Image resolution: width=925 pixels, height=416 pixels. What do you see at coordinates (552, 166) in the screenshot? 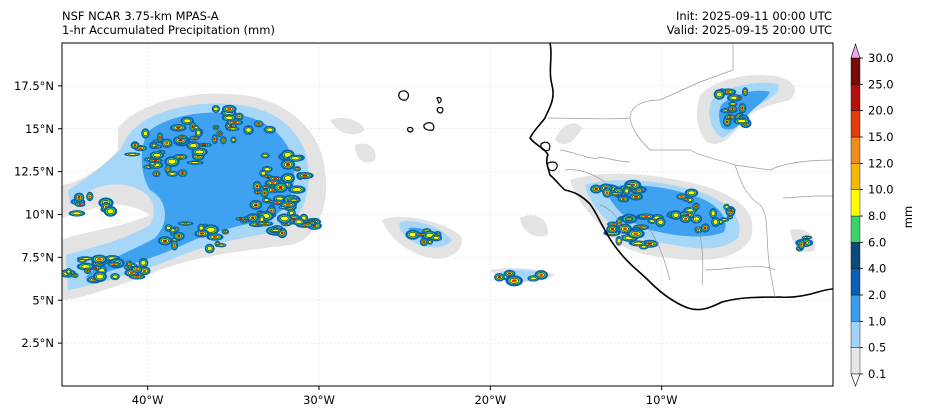
I see `coastal-island` at bounding box center [552, 166].